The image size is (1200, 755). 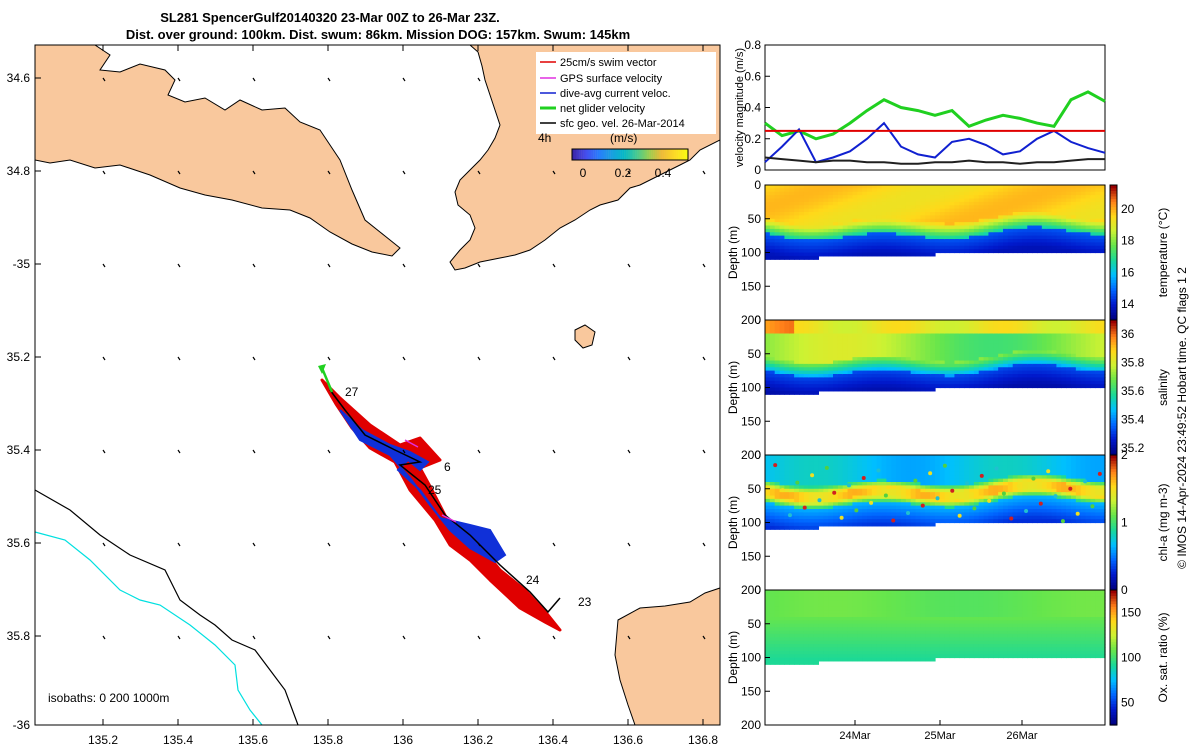 I want to click on map-cbar-tick-0: 0, so click(x=583, y=173).